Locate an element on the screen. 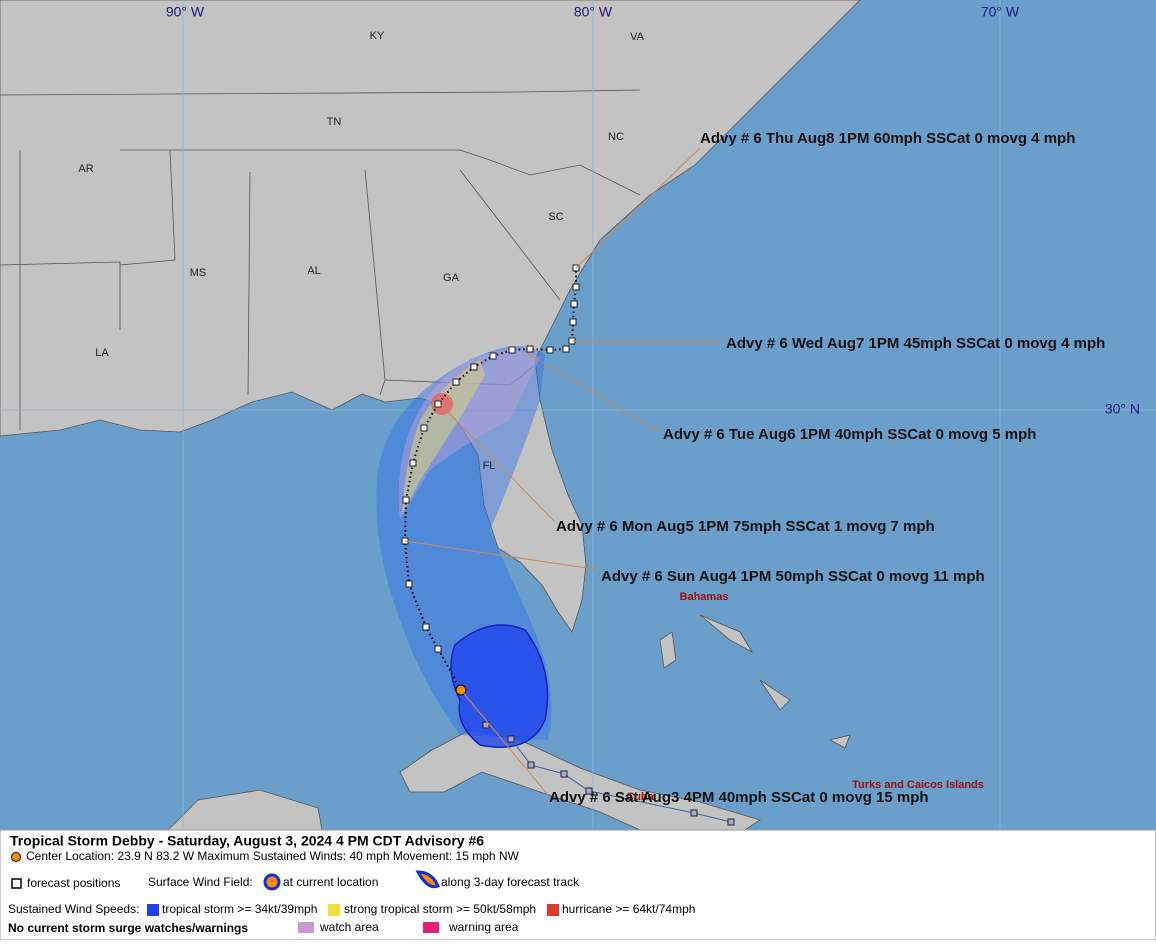 The height and width of the screenshot is (945, 1156). strong-ts-swath is located at coordinates (443, 437).